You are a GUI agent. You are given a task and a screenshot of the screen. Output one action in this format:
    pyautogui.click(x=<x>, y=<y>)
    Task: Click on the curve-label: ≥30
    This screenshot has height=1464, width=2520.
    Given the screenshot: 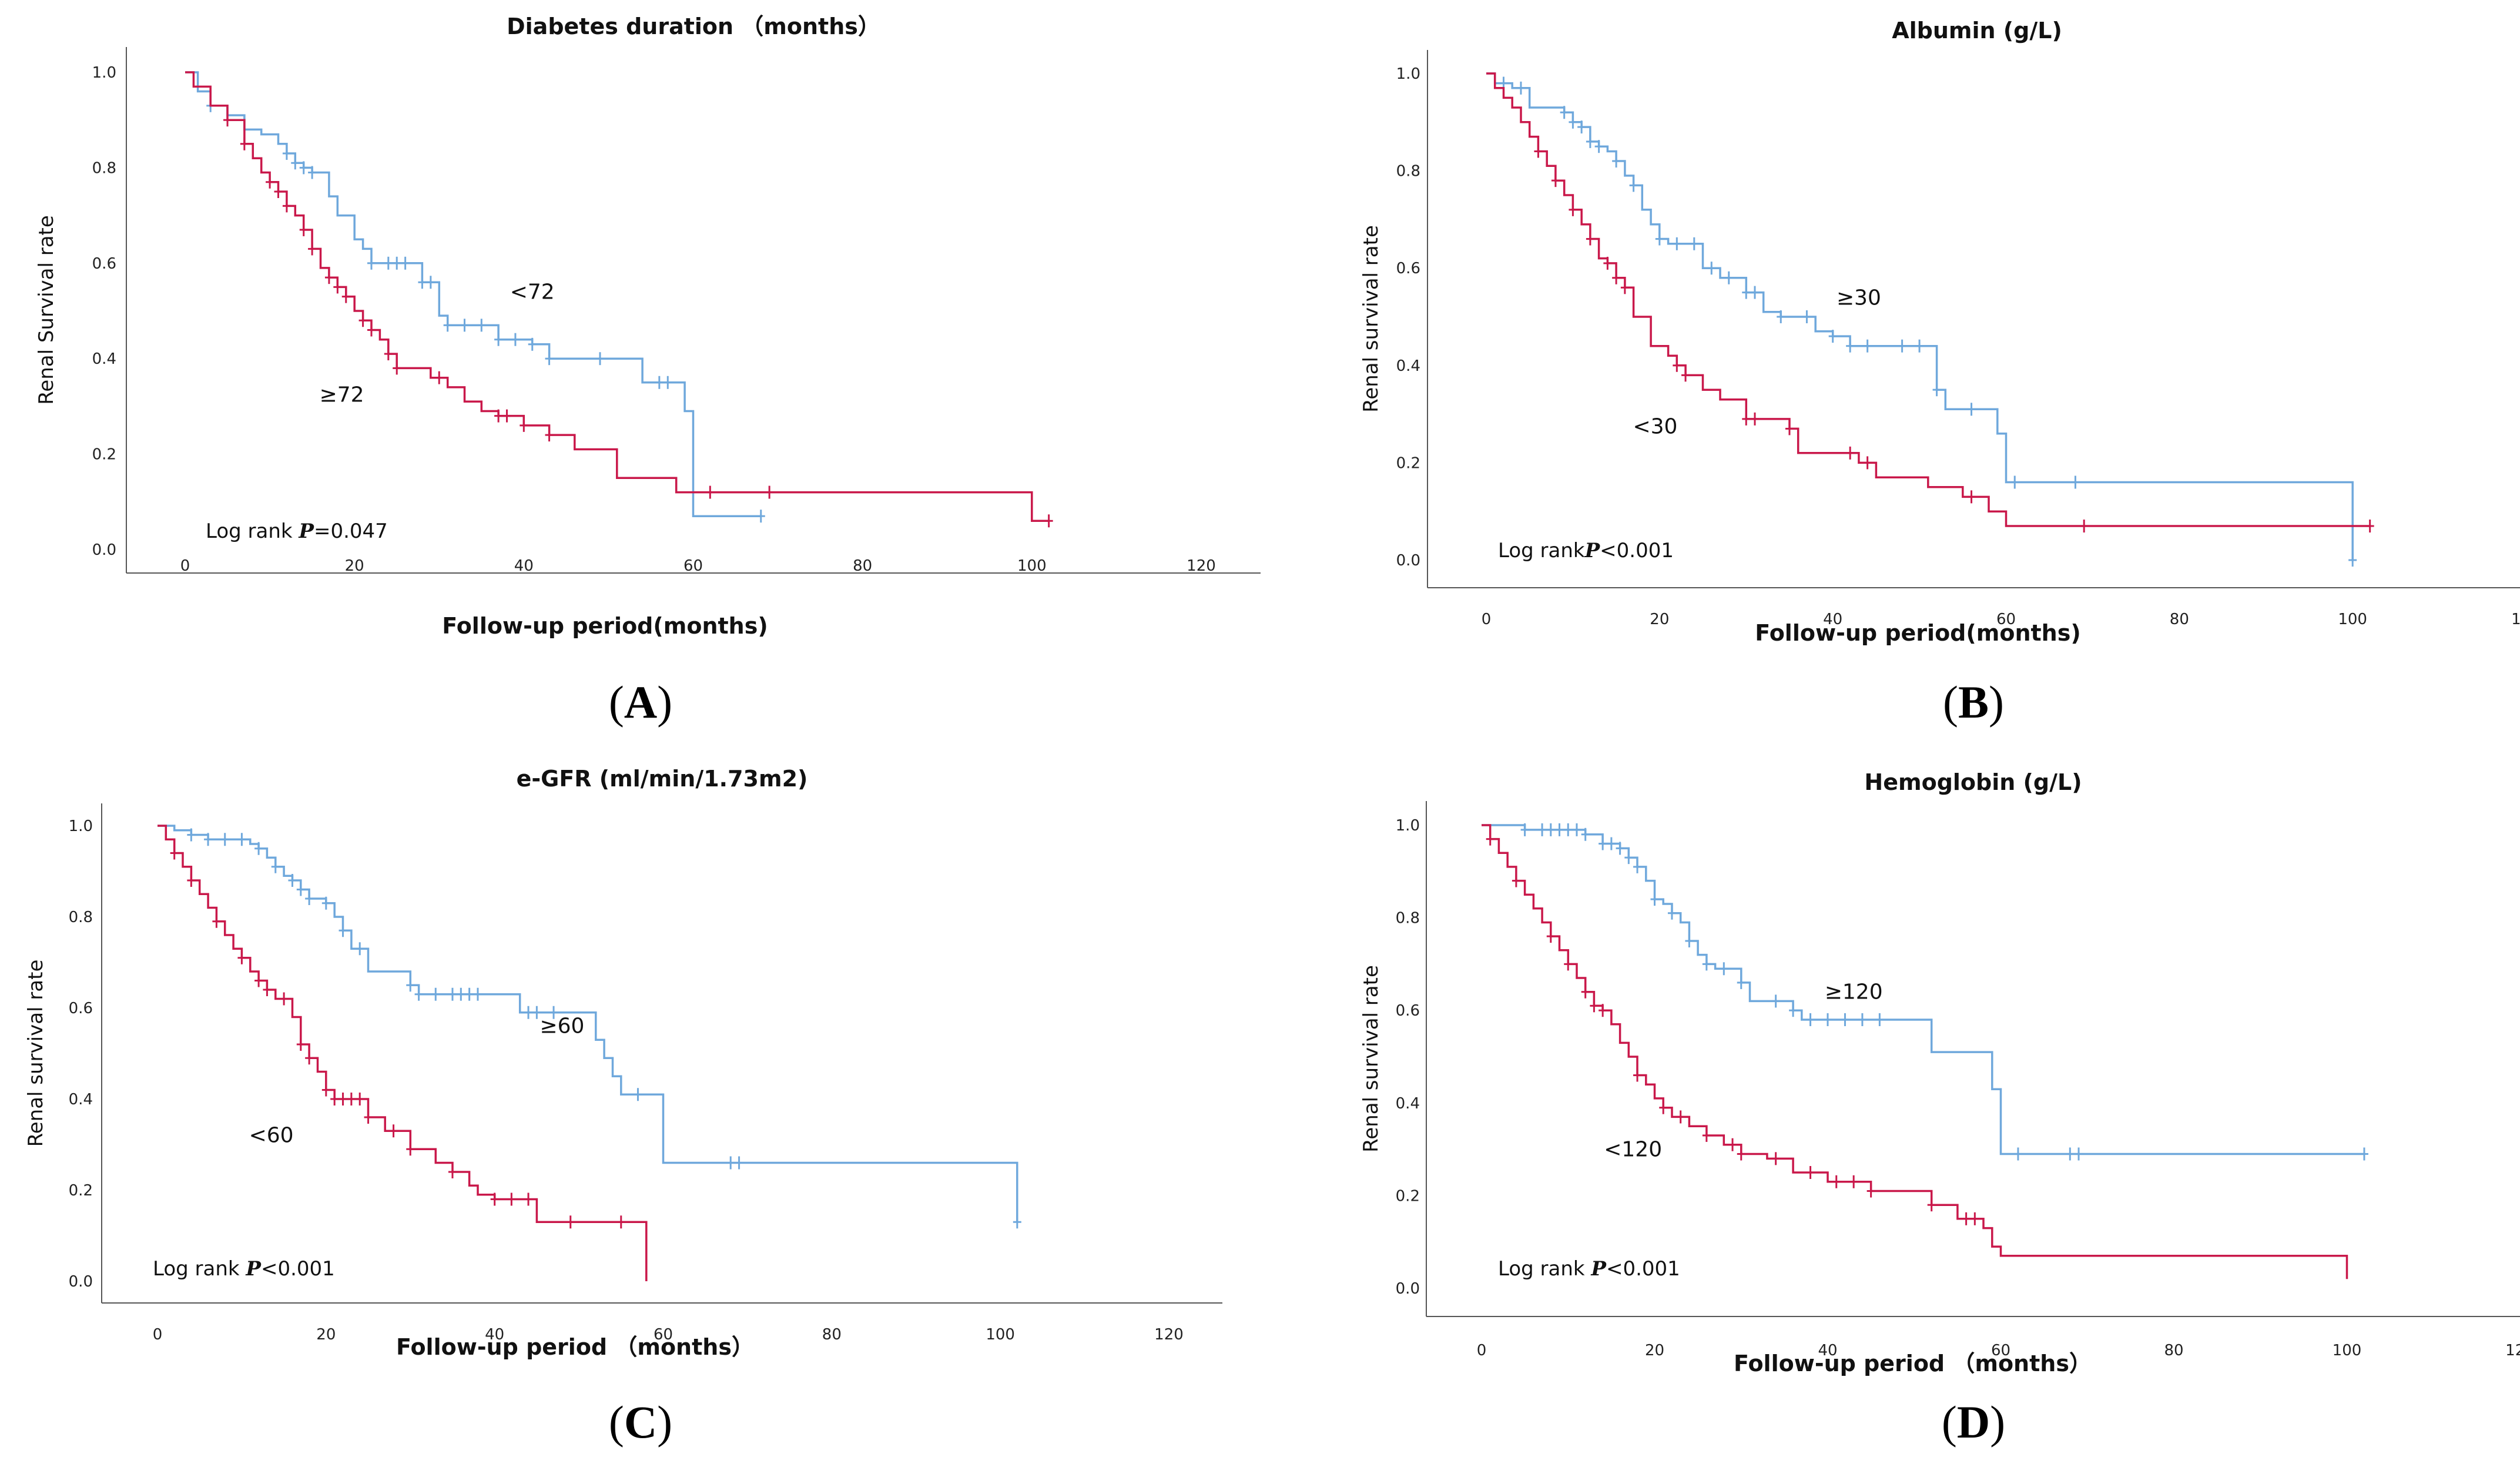 What is the action you would take?
    pyautogui.click(x=1859, y=298)
    